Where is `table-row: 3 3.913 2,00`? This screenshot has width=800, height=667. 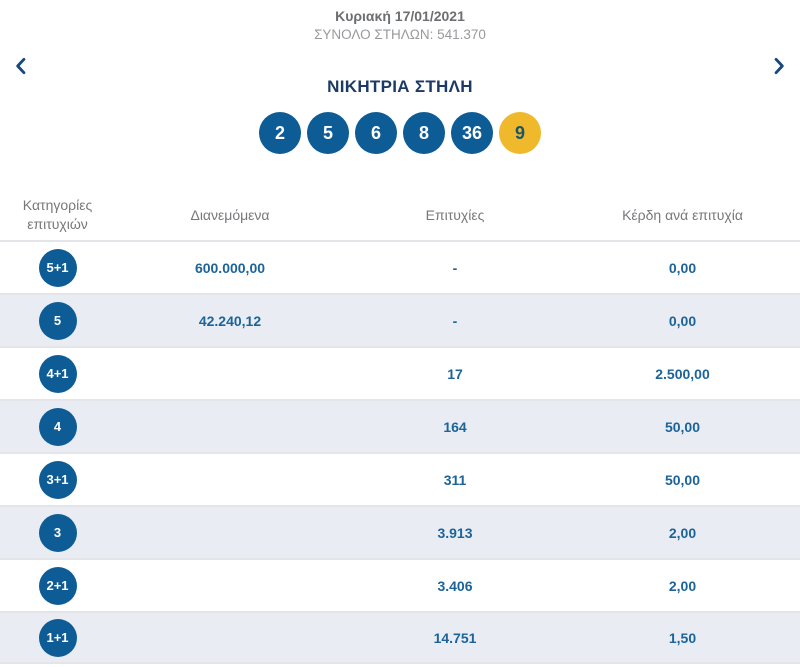 table-row: 3 3.913 2,00 is located at coordinates (400, 531).